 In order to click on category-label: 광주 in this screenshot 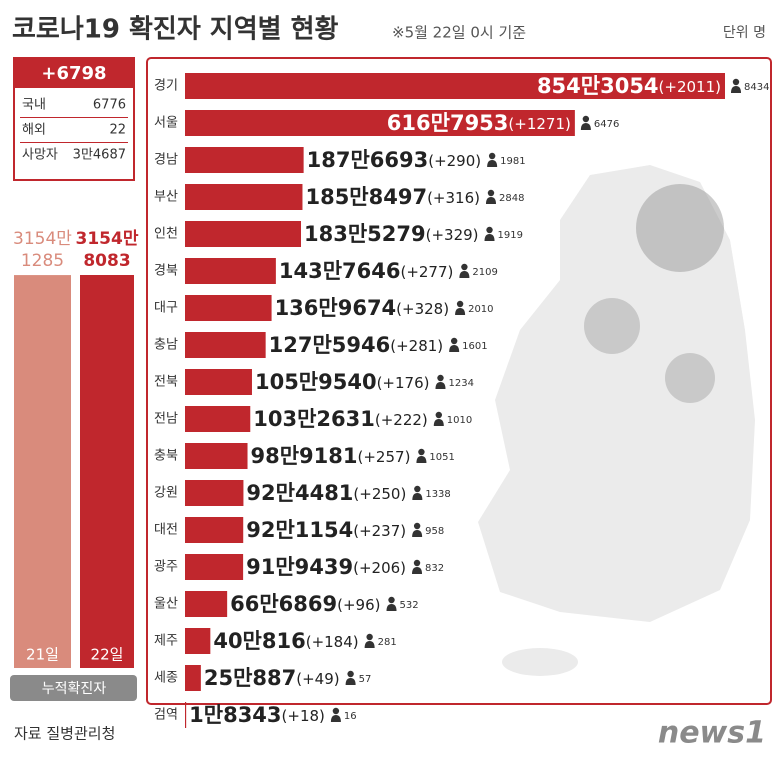, I will do `click(166, 567)`.